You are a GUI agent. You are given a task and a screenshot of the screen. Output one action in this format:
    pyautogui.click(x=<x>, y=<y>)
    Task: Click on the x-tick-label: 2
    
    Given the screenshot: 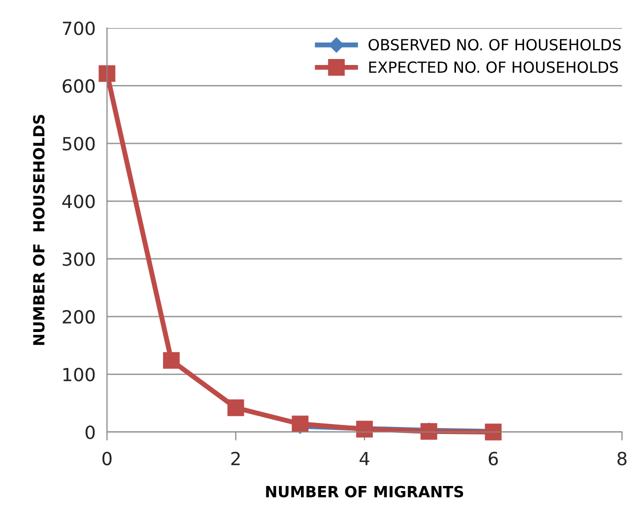 What is the action you would take?
    pyautogui.click(x=235, y=459)
    